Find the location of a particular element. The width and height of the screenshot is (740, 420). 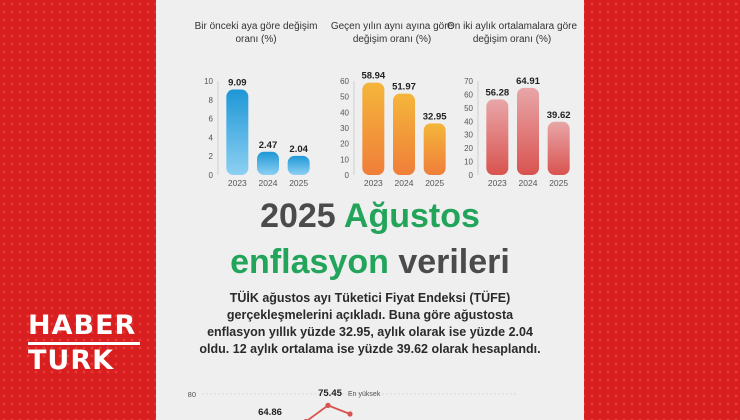

headline-line2: enflasyon verileri is located at coordinates (370, 262).